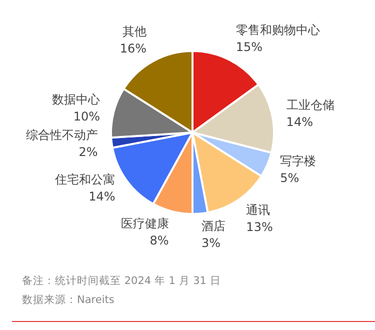  What do you see at coordinates (159, 241) in the screenshot?
I see `data-label: 8%` at bounding box center [159, 241].